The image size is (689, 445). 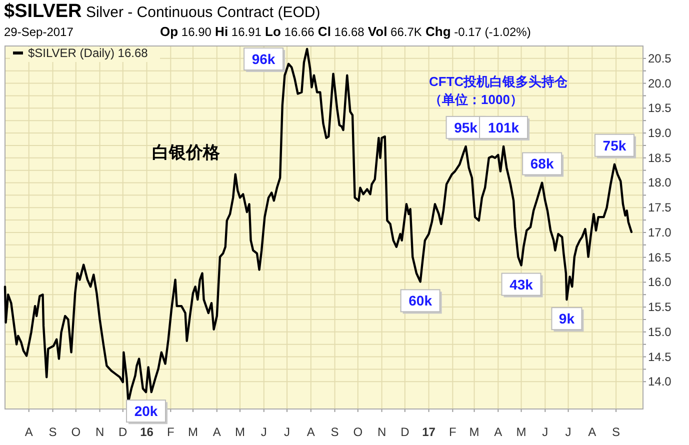 What do you see at coordinates (345, 31) in the screenshot?
I see `text: Op 16.90 Hi 16.91 Lo 16.66 Cl 16.68 Vol 66.7K Chg -0.17 (-1.02%)` at bounding box center [345, 31].